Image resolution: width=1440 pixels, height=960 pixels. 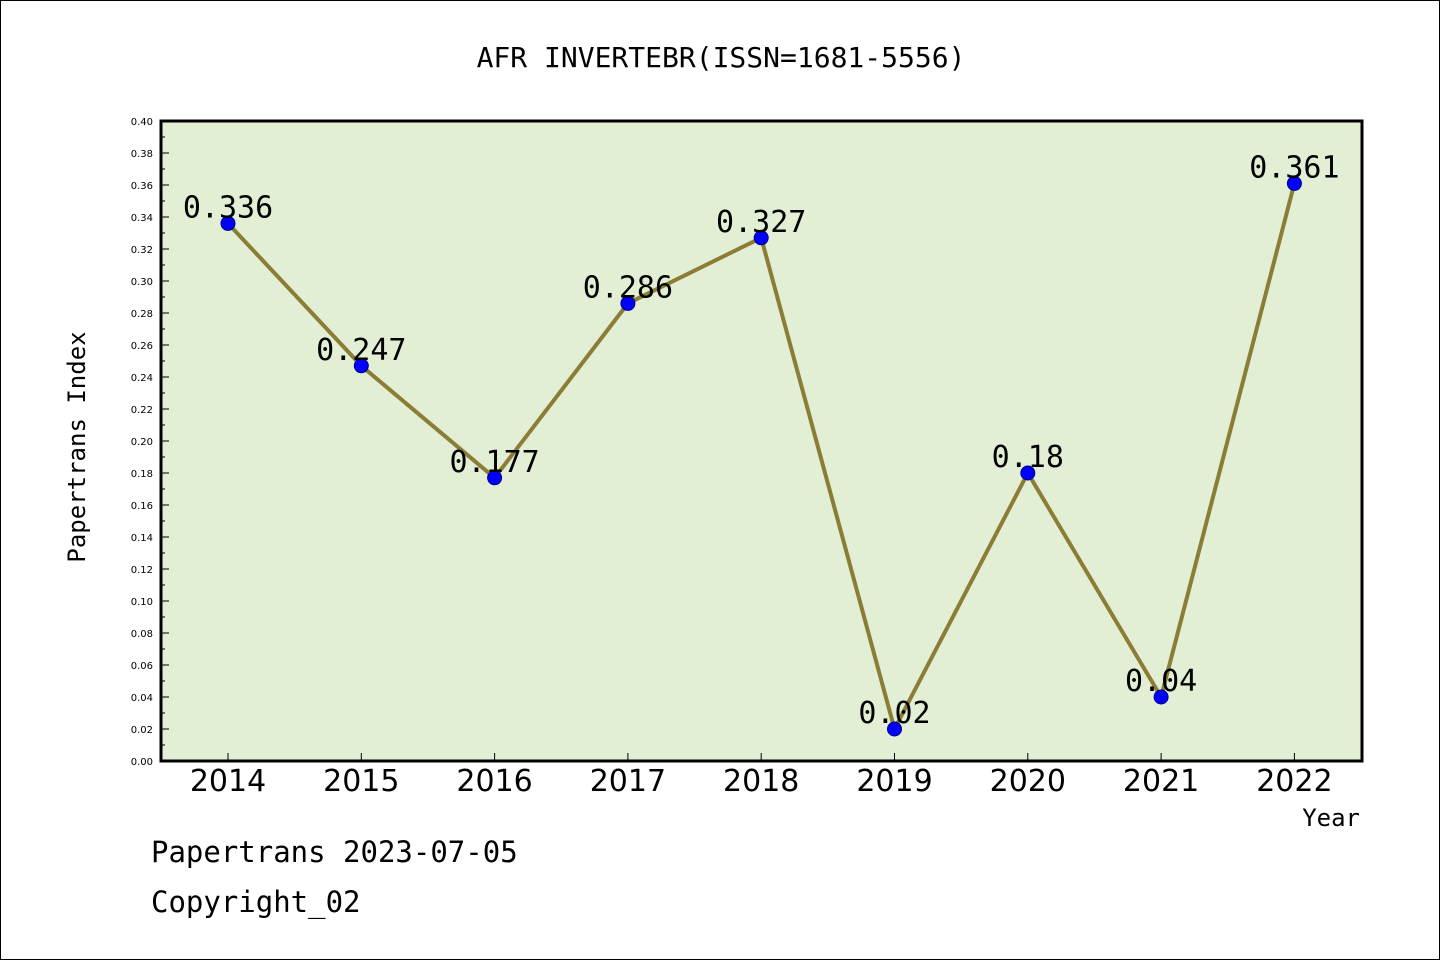 I want to click on x-tick-label: 2016, so click(x=494, y=781).